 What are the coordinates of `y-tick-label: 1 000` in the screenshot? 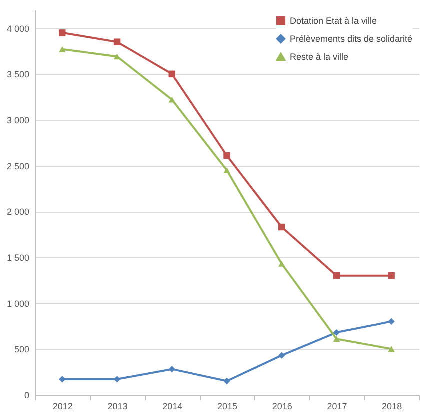 It's located at (18, 303).